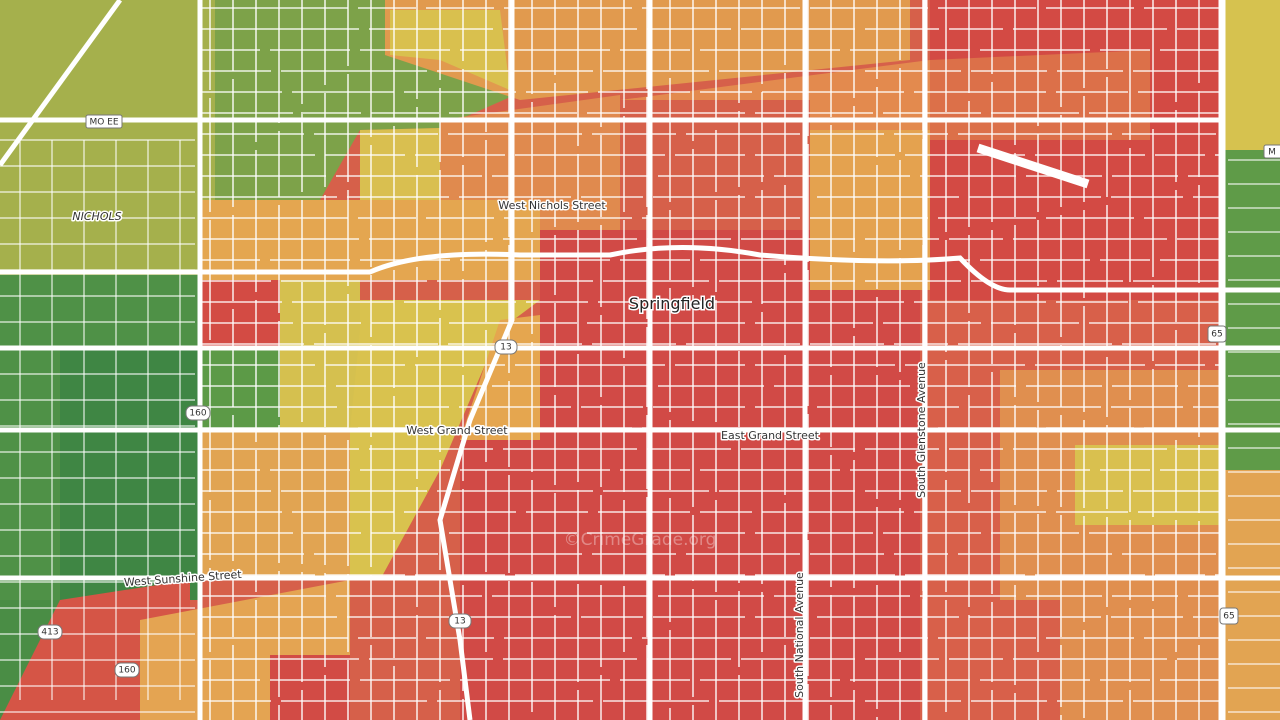 The height and width of the screenshot is (720, 1280). I want to click on place-label: NICHOLS, so click(96, 216).